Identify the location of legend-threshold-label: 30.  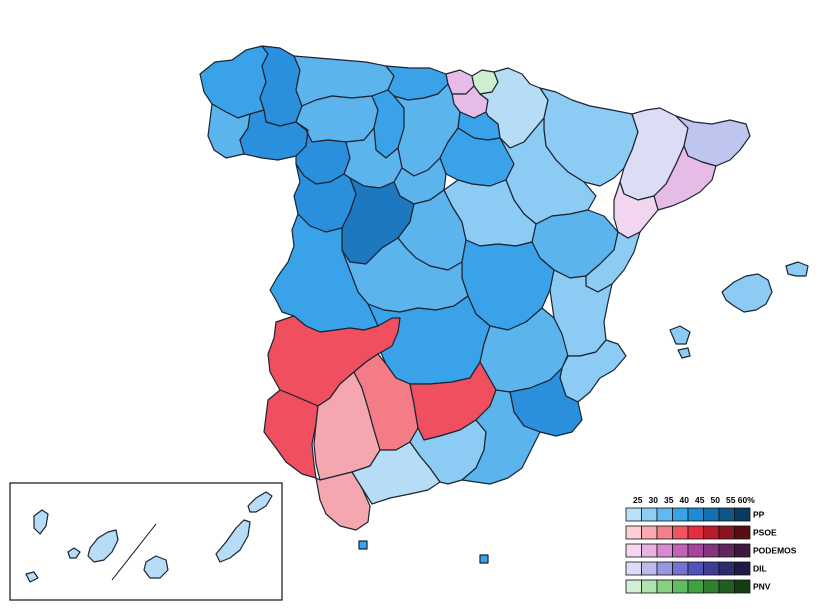
(654, 500).